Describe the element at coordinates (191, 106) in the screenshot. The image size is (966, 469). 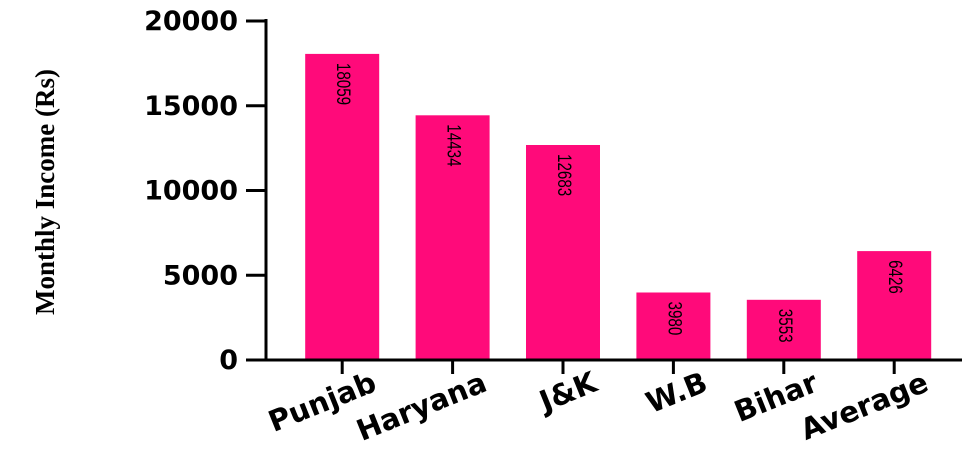
I see `y-tick-label: 15000` at that location.